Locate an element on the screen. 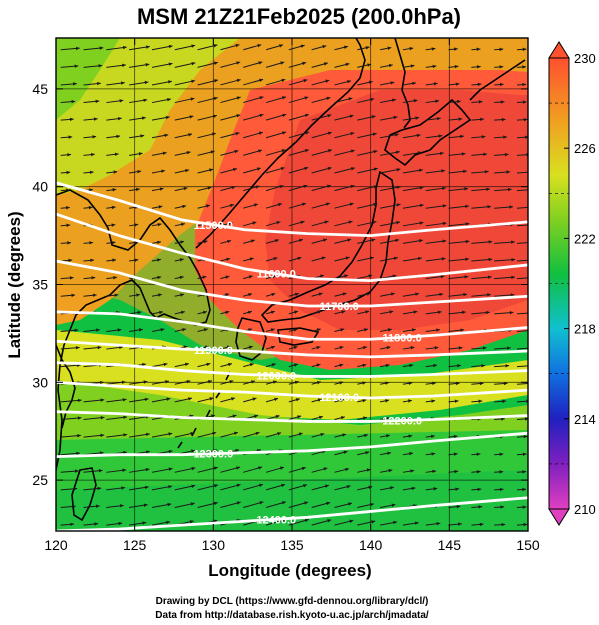 This screenshot has width=599, height=625. x-tick-label: 120 is located at coordinates (56, 545).